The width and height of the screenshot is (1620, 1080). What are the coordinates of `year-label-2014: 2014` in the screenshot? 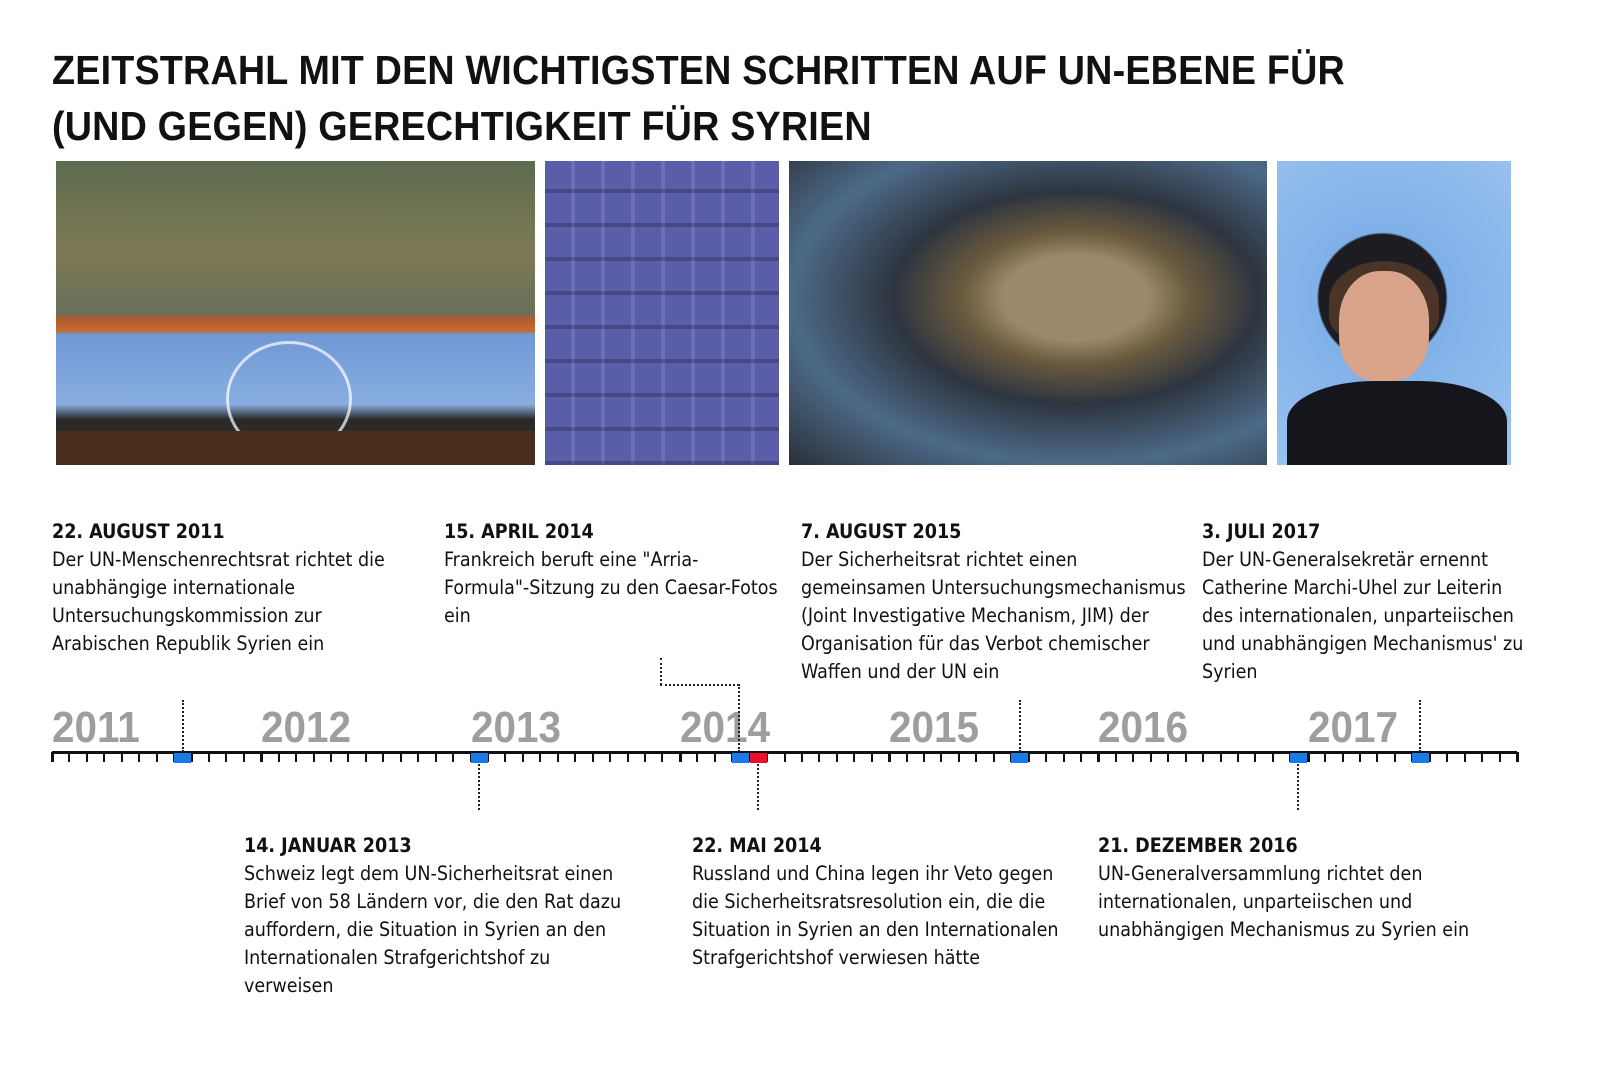 It's located at (724, 727).